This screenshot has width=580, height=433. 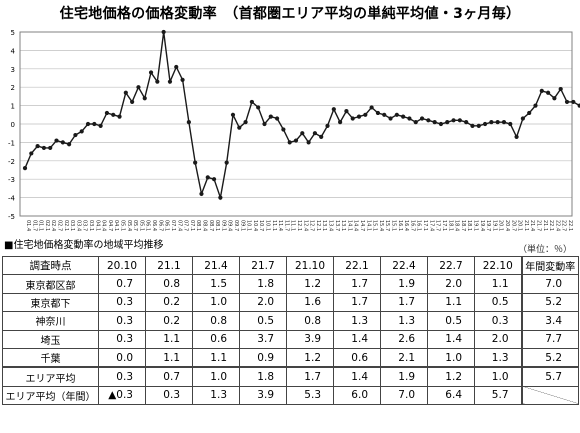 I want to click on x-tick-label: 08.1, so click(x=198, y=225).